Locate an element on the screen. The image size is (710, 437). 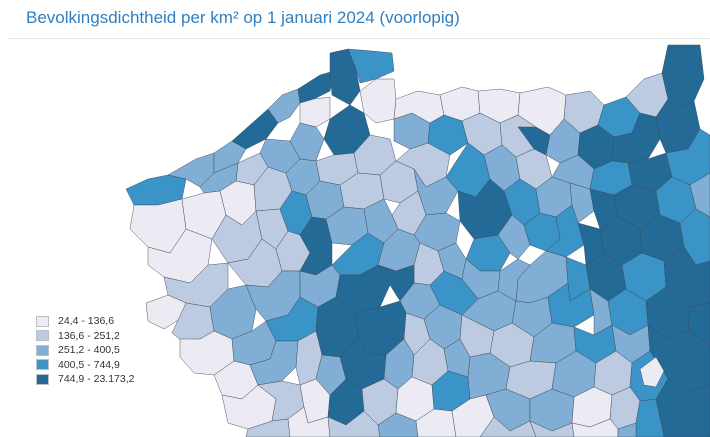
legend-item: 400,5 - 744,9 is located at coordinates (85, 365).